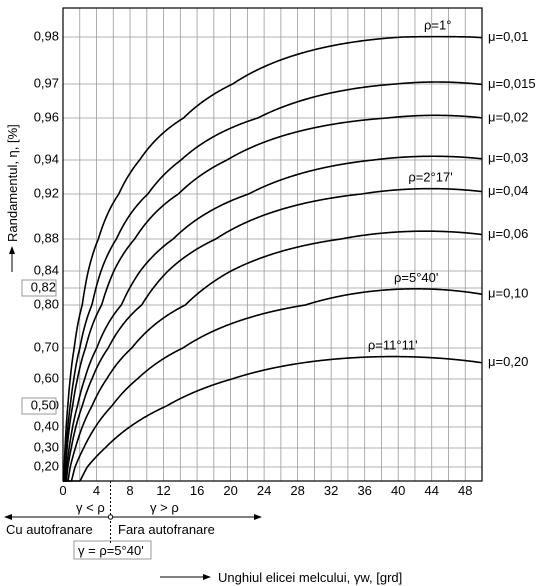 Image resolution: width=540 pixels, height=586 pixels. Describe the element at coordinates (508, 233) in the screenshot. I see `mu-label: μ=0,06` at that location.